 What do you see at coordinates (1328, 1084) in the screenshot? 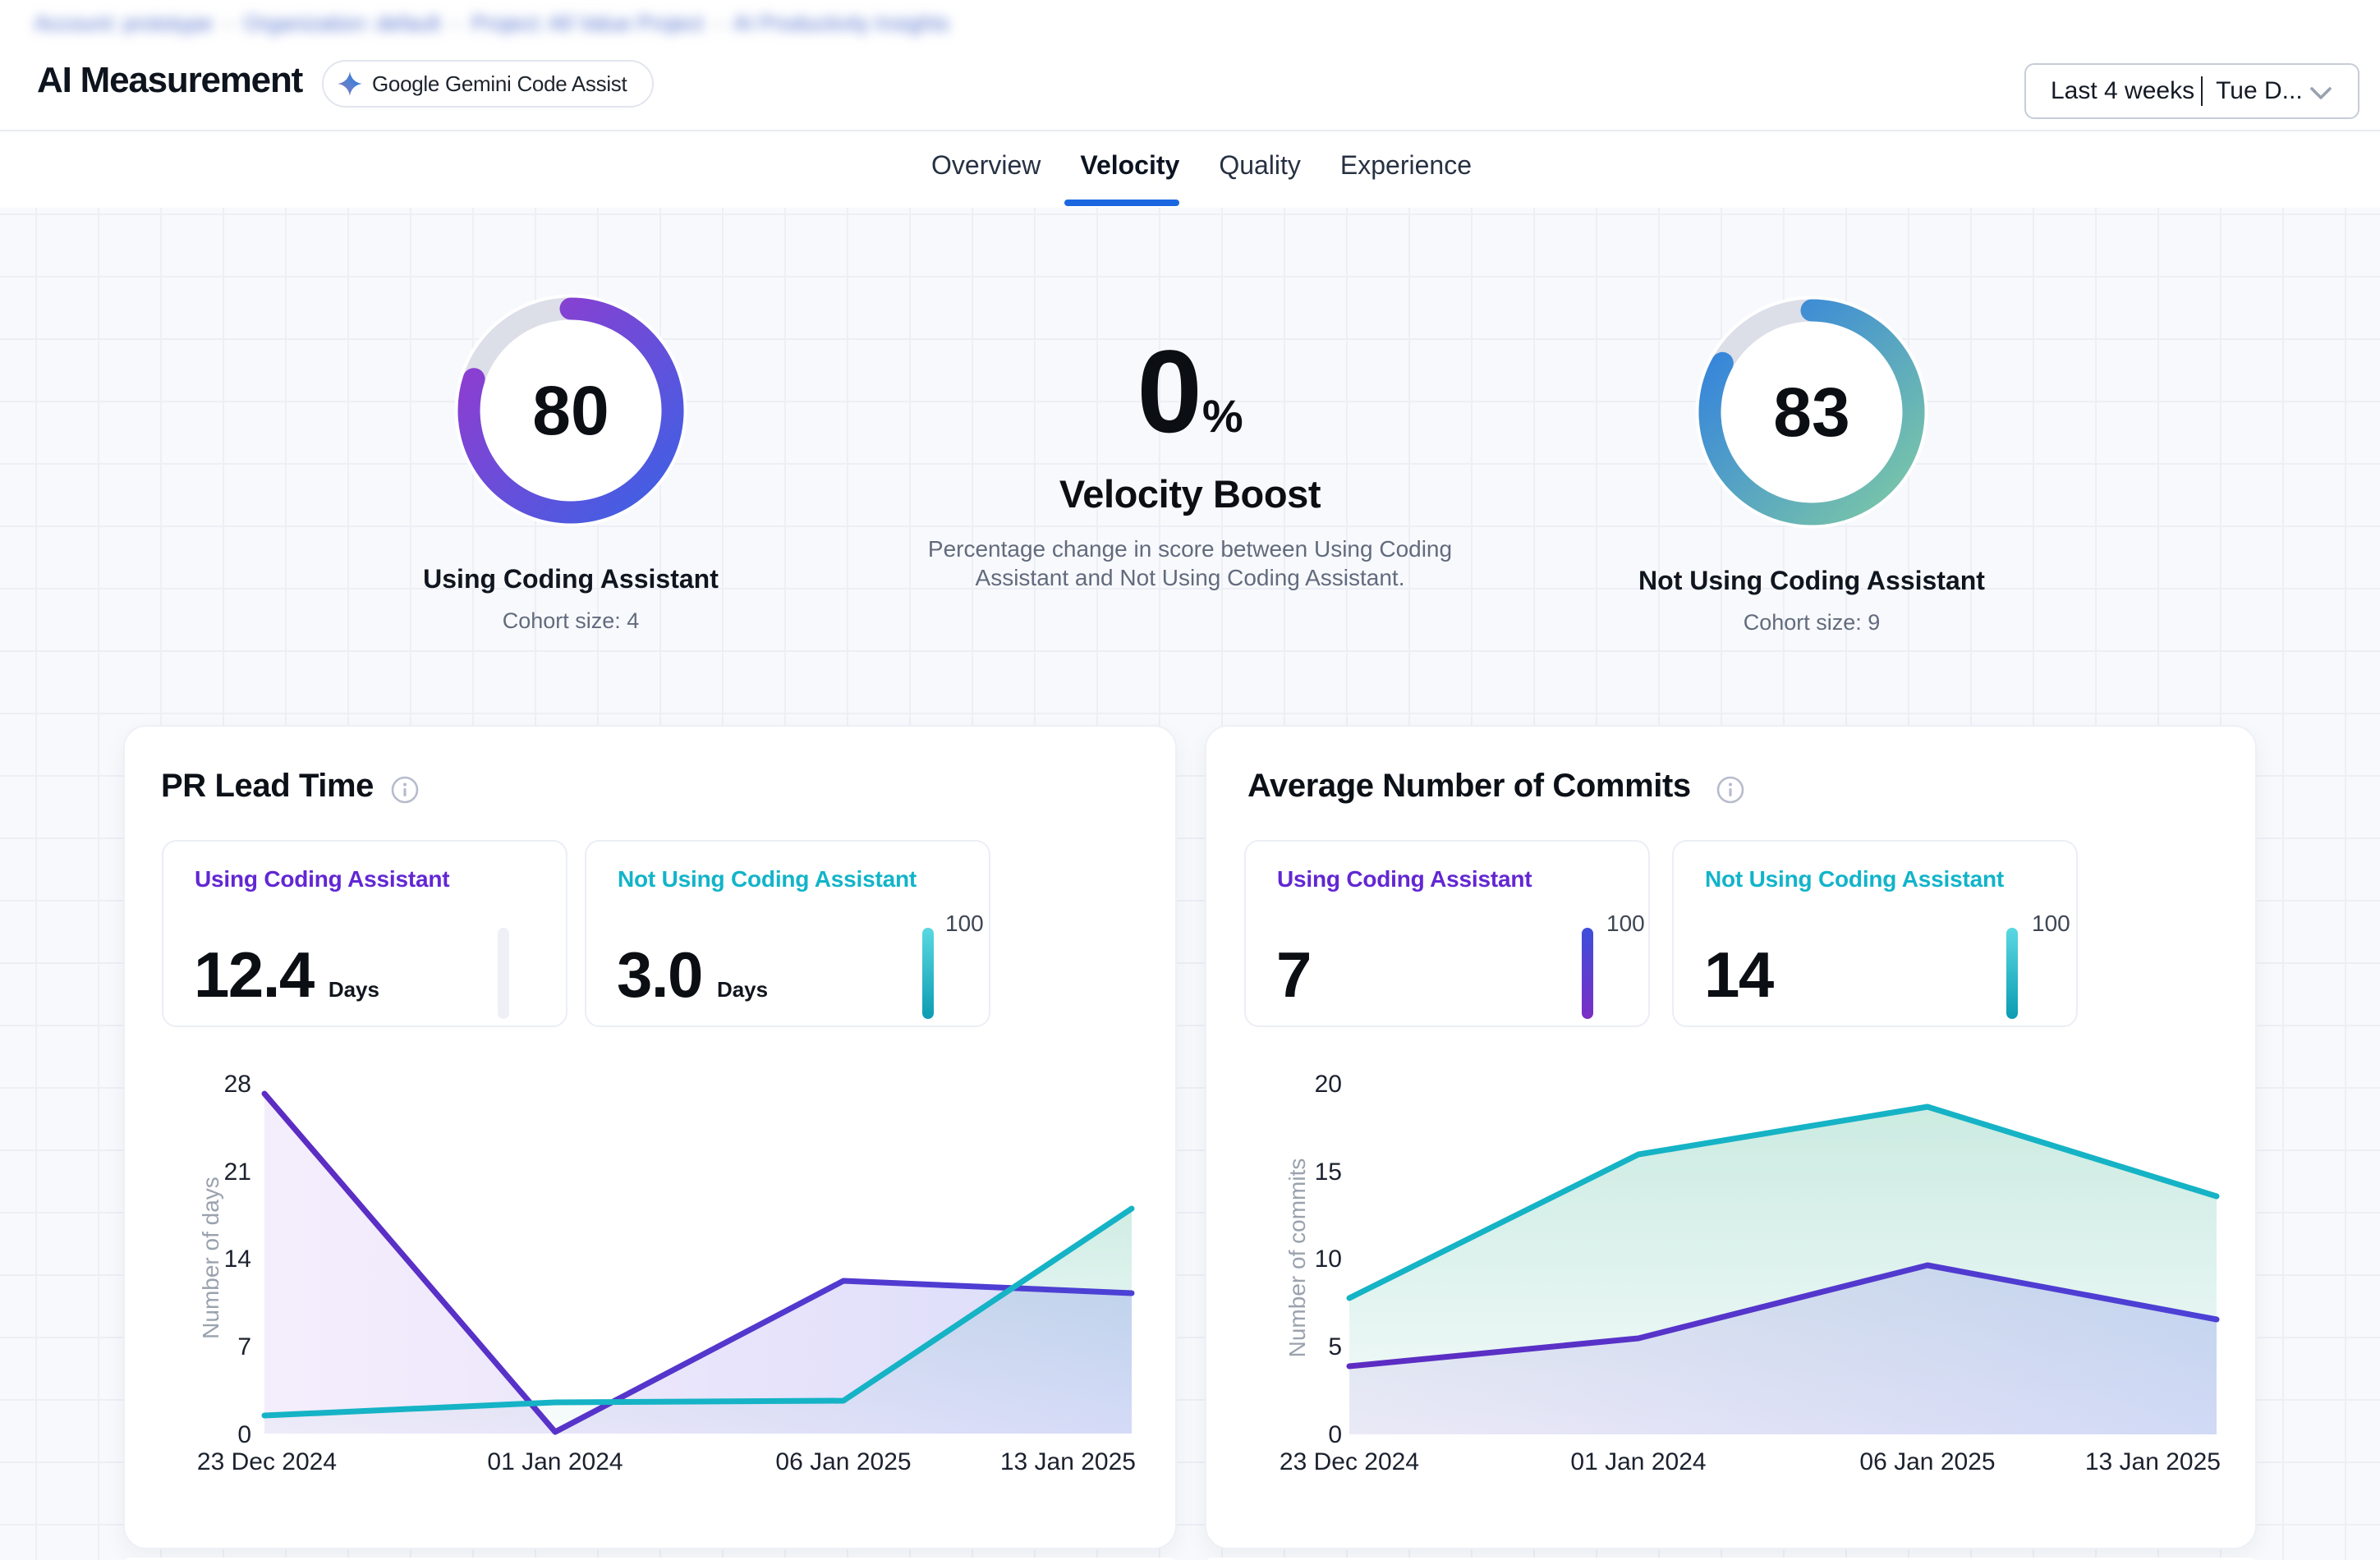
I see `svg-text: 20` at bounding box center [1328, 1084].